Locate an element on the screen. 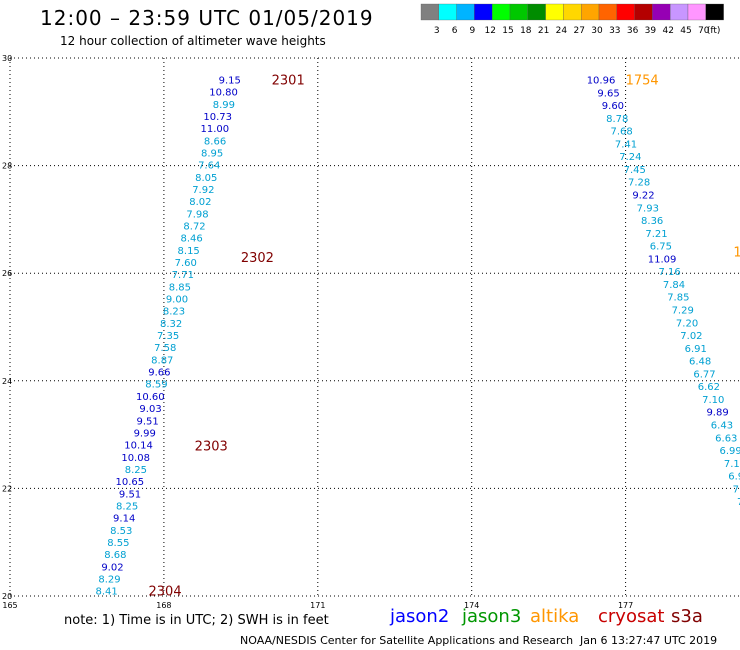 The image size is (740, 650). legend-unit: (ft) is located at coordinates (714, 31).